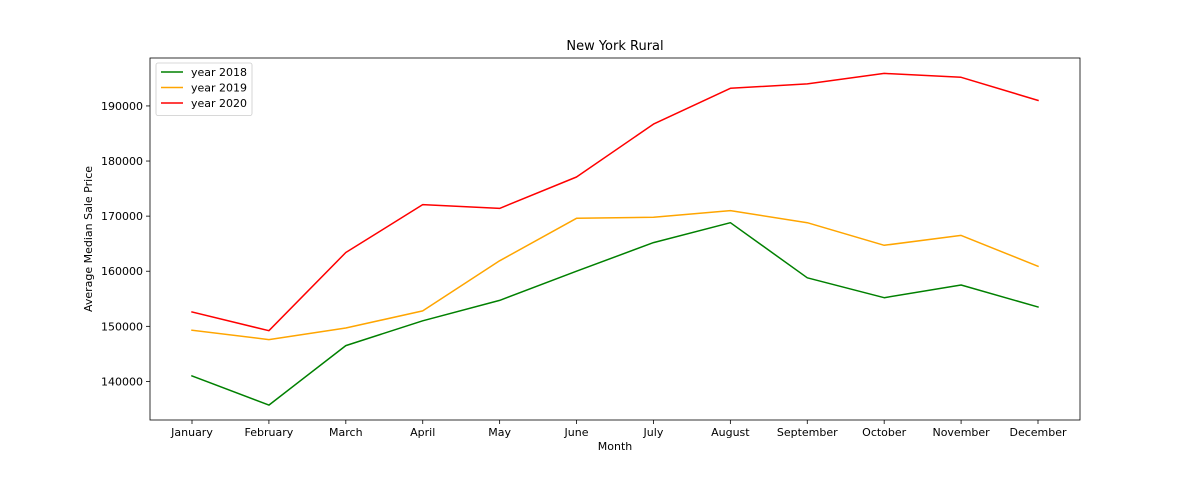  What do you see at coordinates (219, 72) in the screenshot?
I see `legend-label: year 2018` at bounding box center [219, 72].